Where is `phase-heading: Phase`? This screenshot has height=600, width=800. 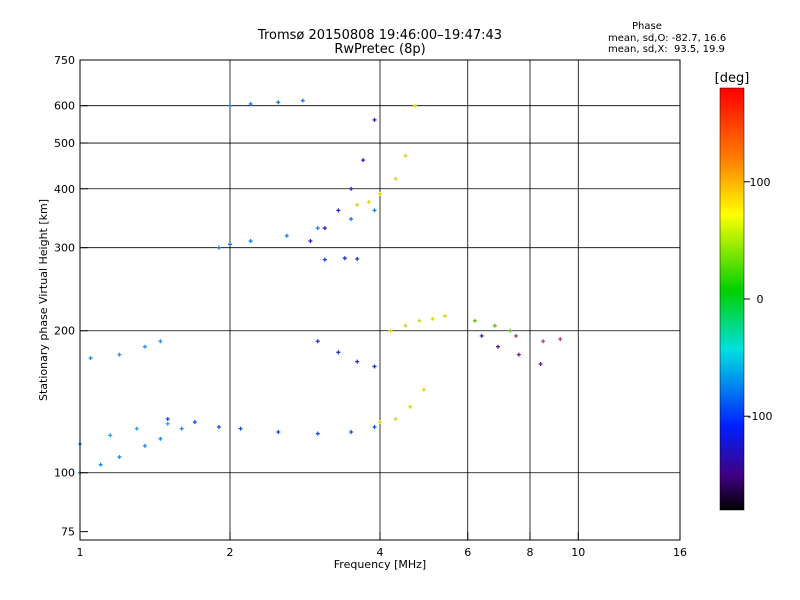 phase-heading: Phase is located at coordinates (647, 26).